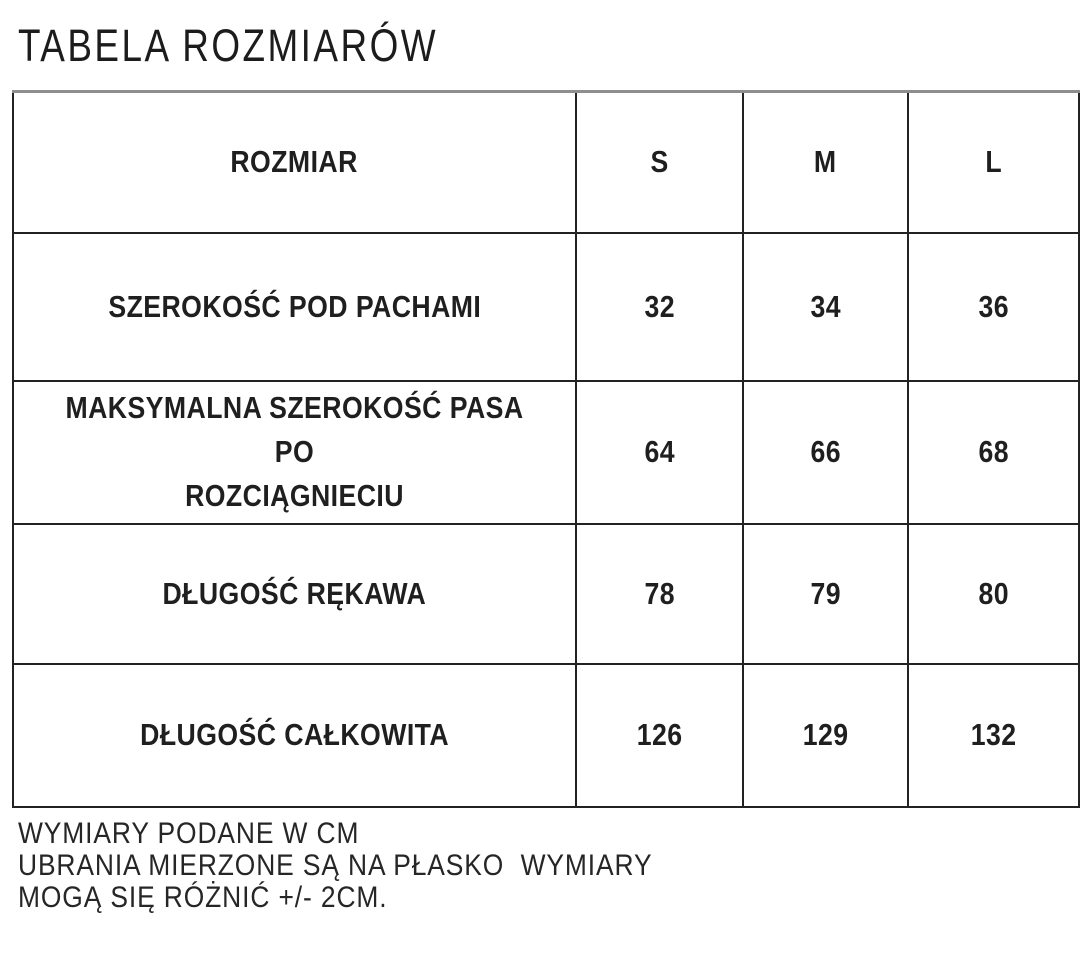 The width and height of the screenshot is (1080, 968). I want to click on value-l: 80, so click(993, 593).